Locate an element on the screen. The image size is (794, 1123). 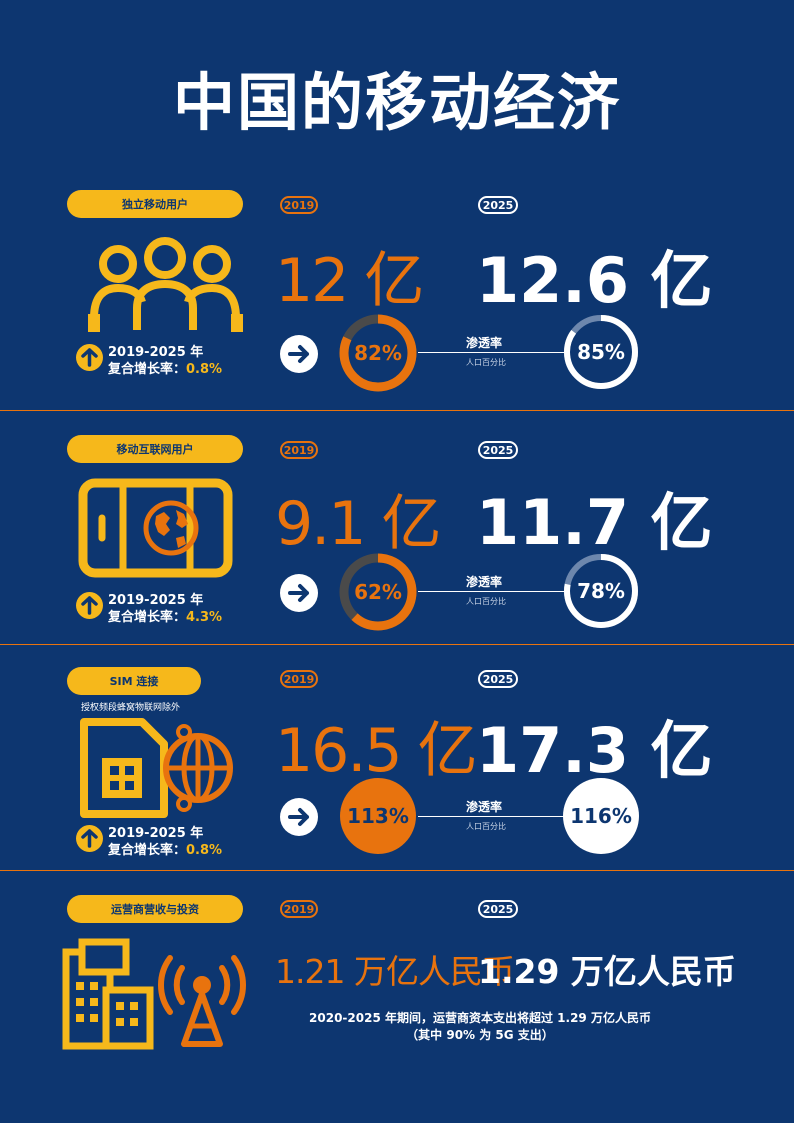
penetration-ring-2025: 78% is located at coordinates (601, 591).